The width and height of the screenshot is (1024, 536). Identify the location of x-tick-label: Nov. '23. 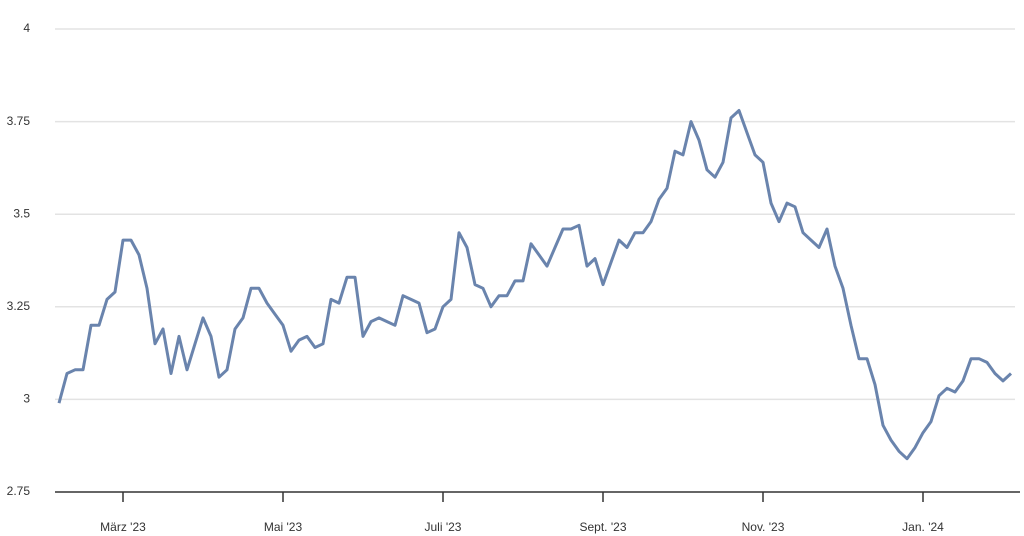
(763, 527).